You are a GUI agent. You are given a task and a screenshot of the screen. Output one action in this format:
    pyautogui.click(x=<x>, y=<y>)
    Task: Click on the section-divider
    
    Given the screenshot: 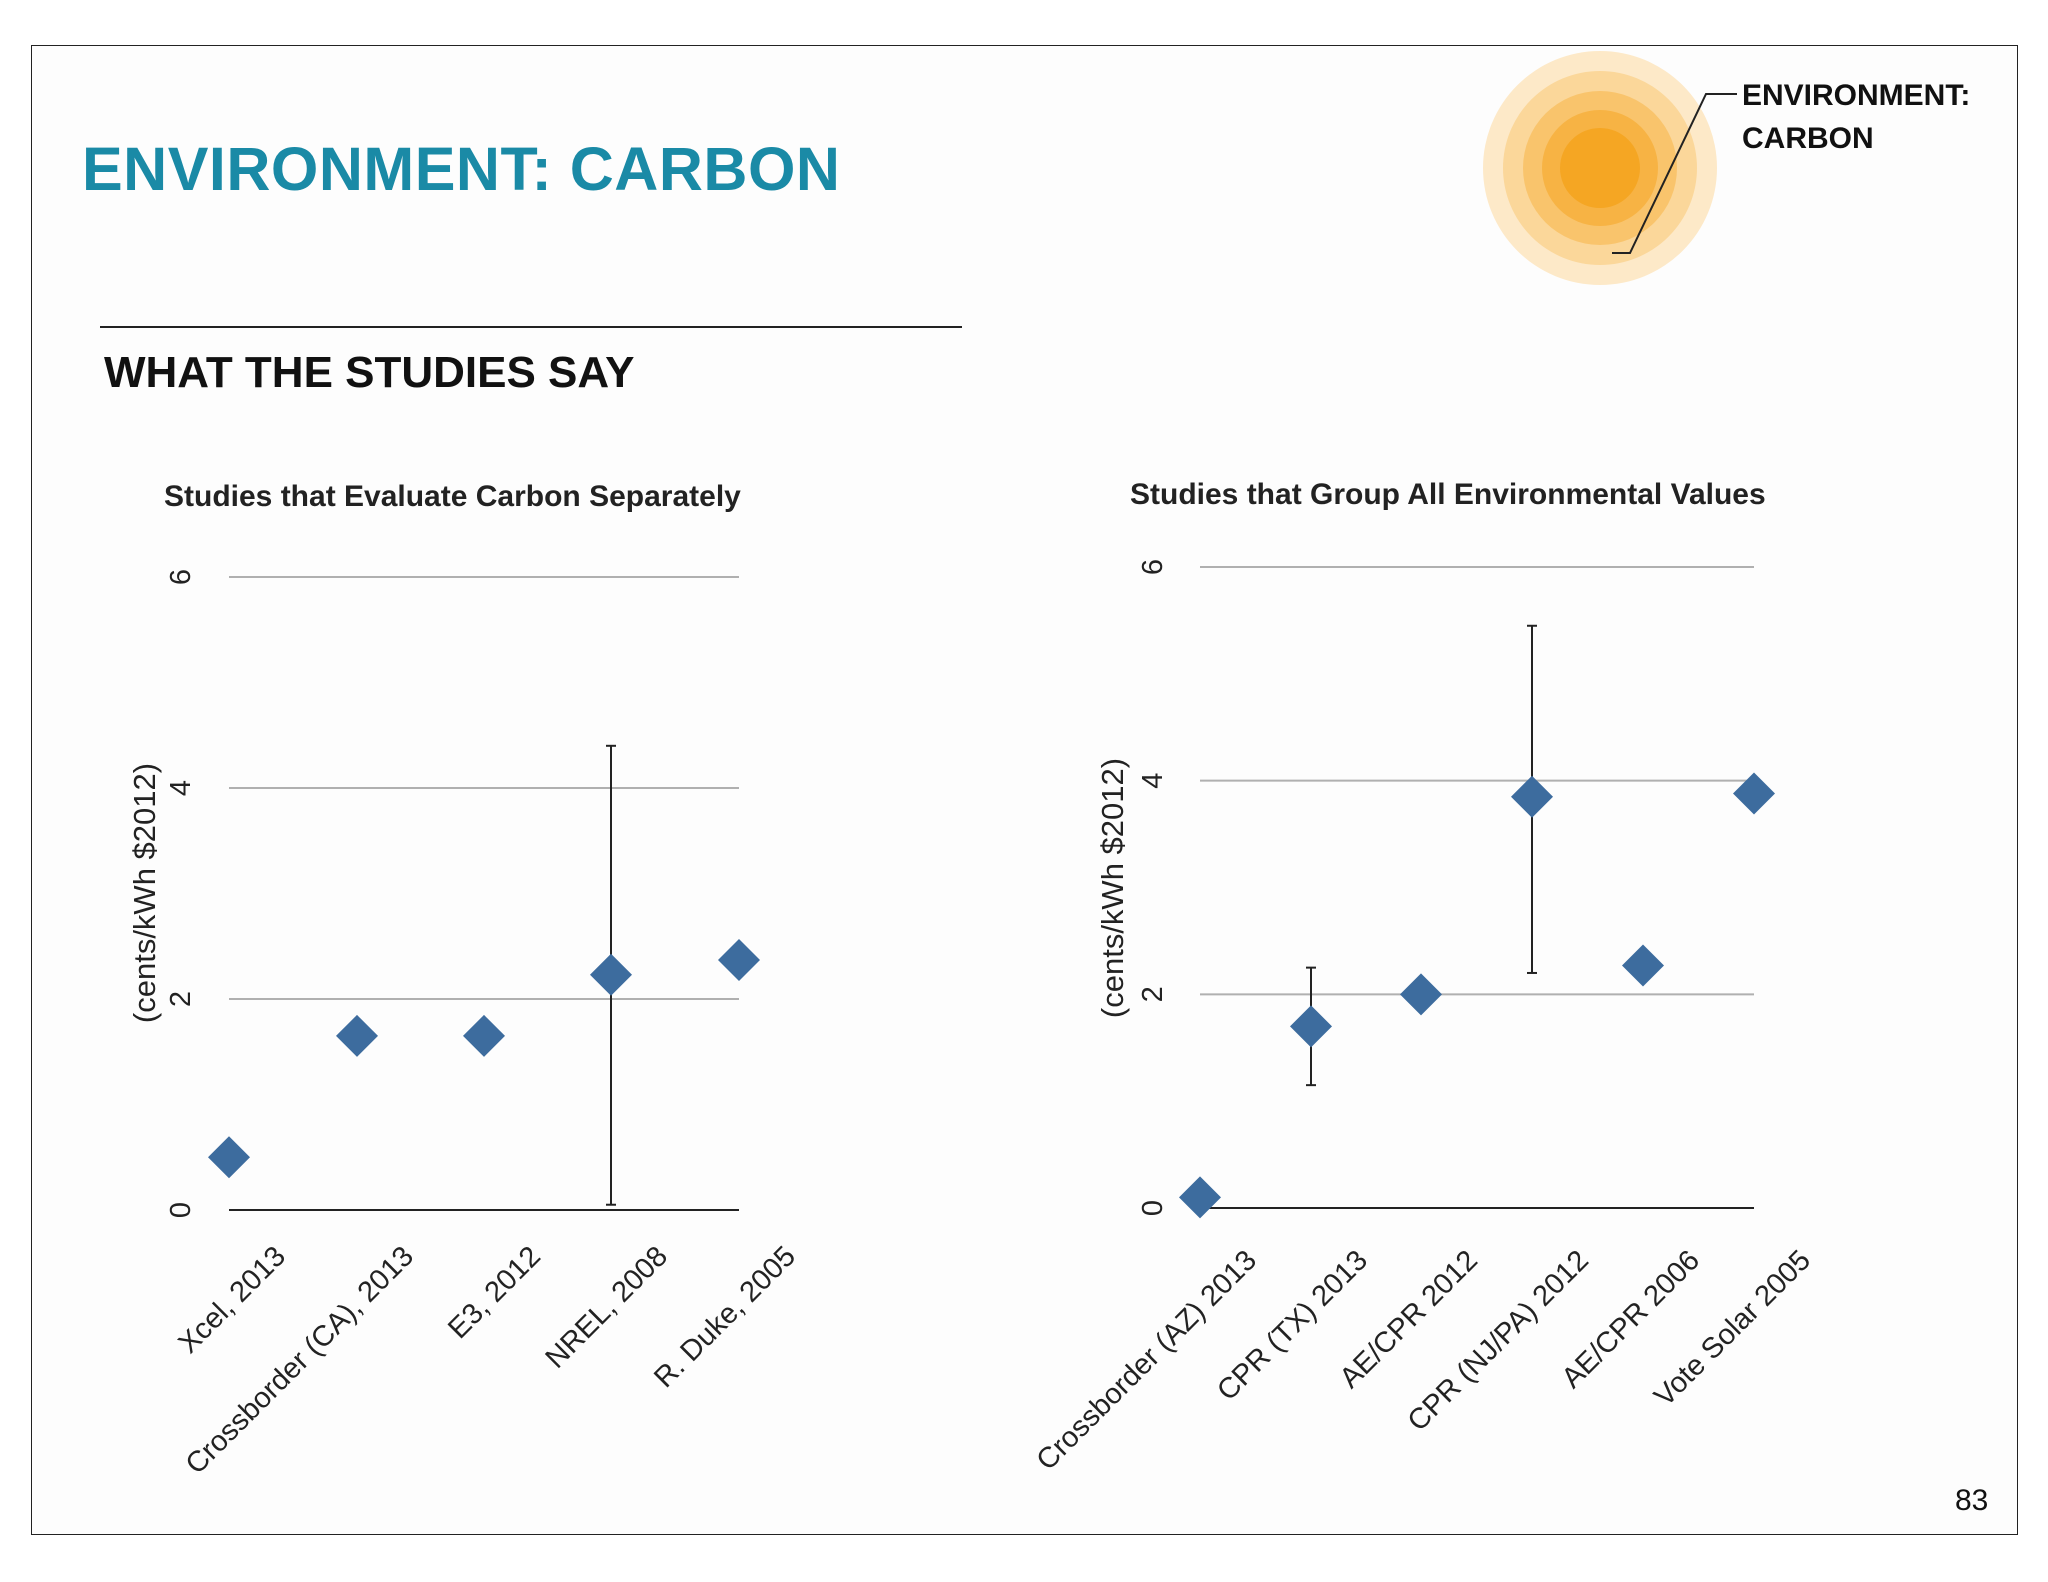 What is the action you would take?
    pyautogui.click(x=531, y=327)
    